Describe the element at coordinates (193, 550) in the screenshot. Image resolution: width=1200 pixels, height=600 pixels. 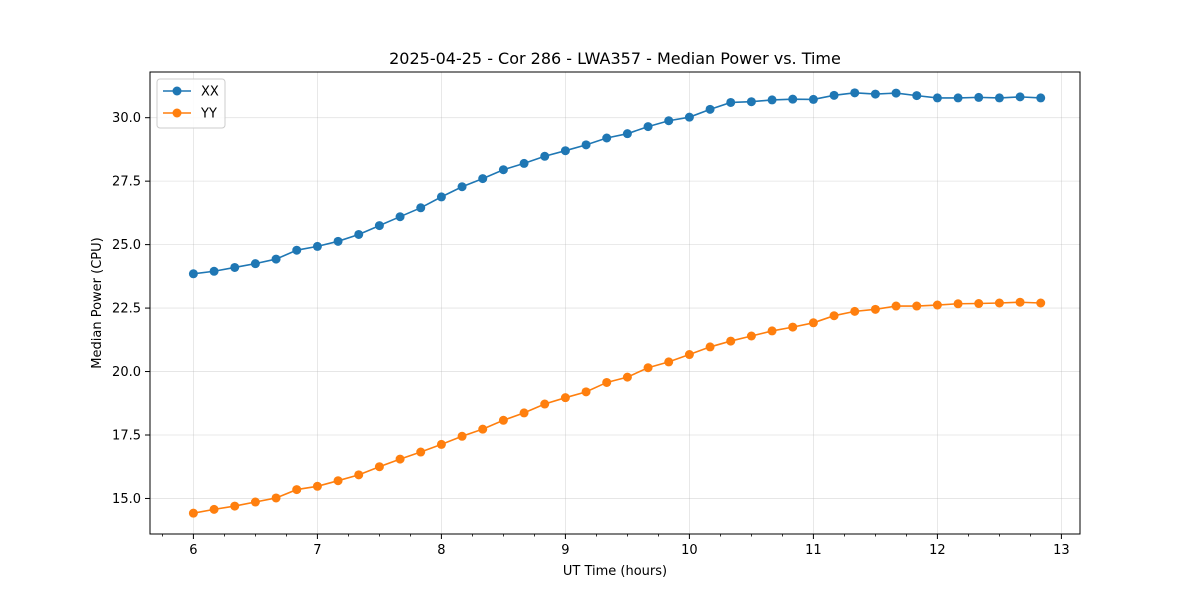
I see `x-tick-label: 6` at that location.